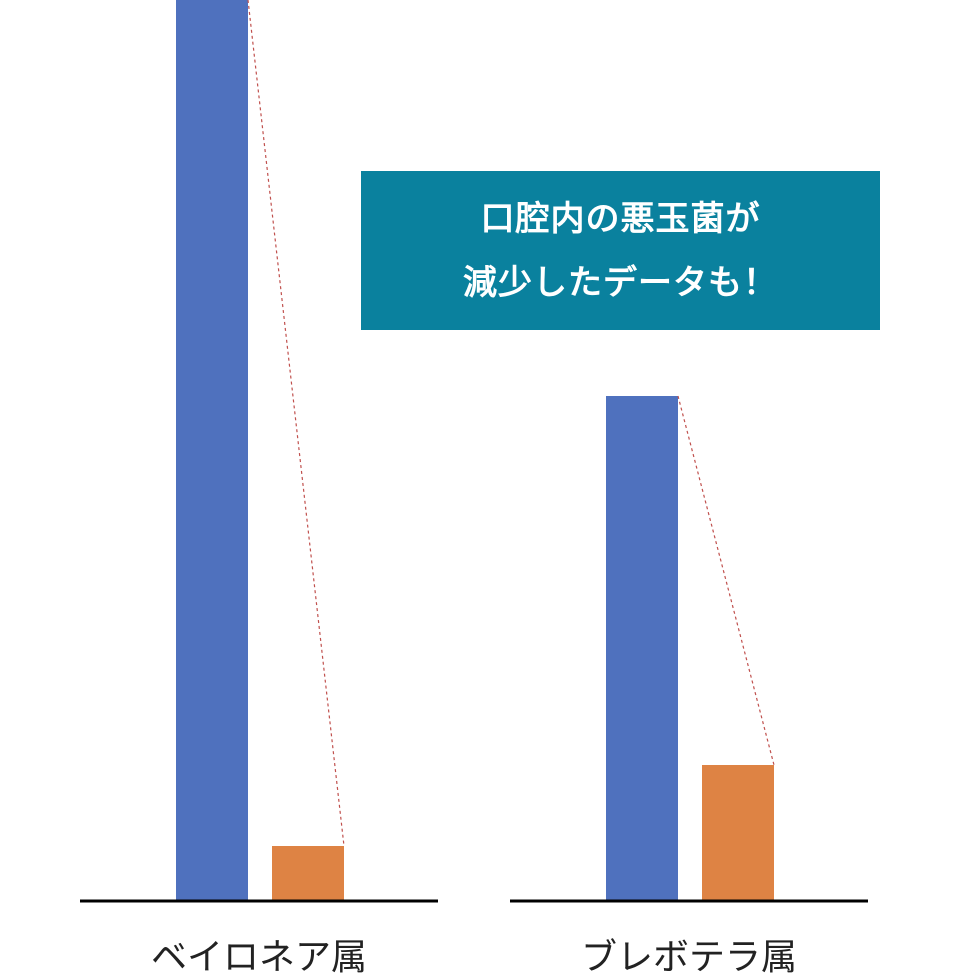 The width and height of the screenshot is (960, 980). I want to click on category-label-prevotella: ブレボテラ属, so click(688, 957).